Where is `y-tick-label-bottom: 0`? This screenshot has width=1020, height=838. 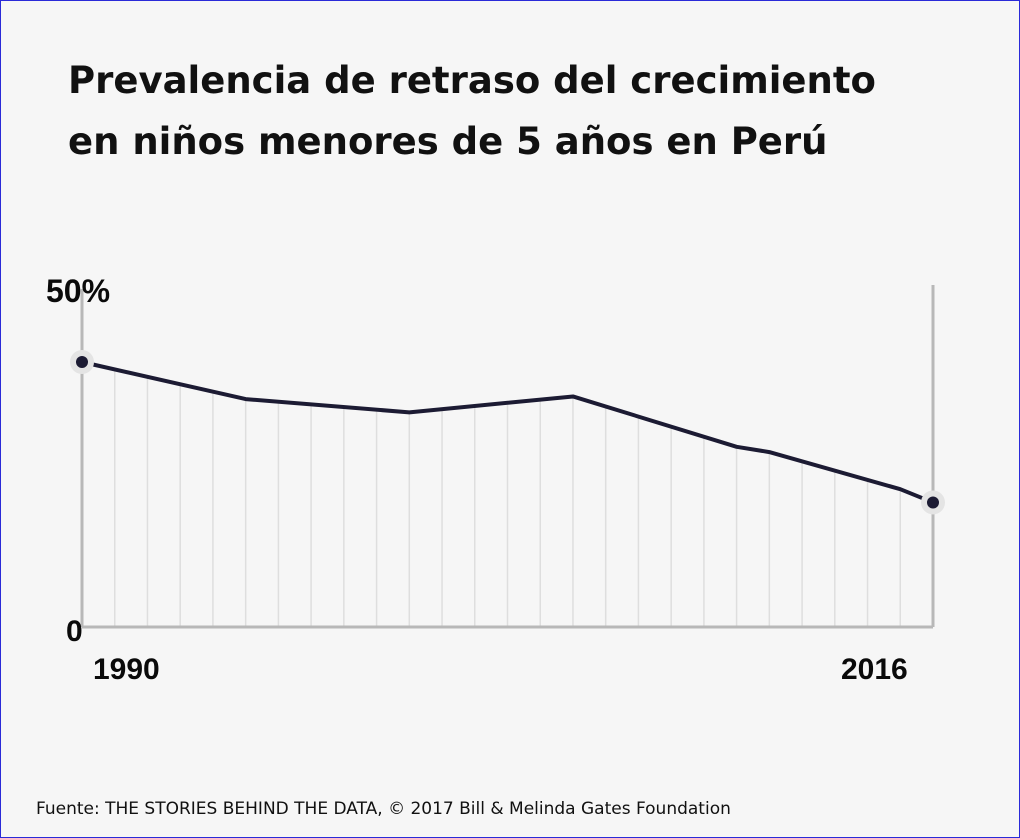
y-tick-label-bottom: 0 is located at coordinates (74, 631).